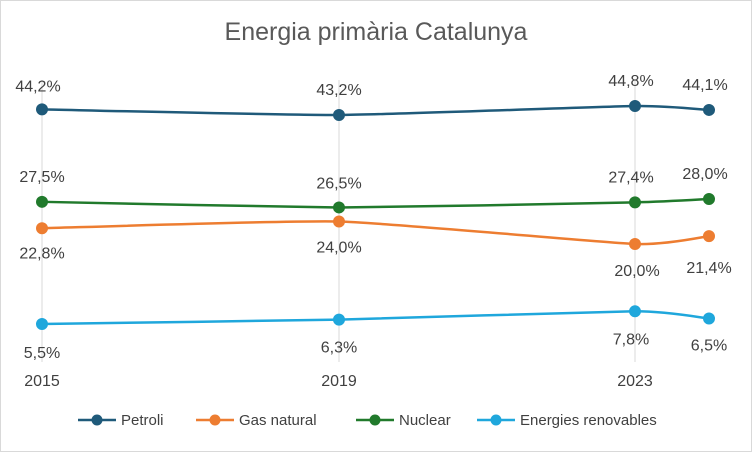 This screenshot has width=752, height=452. What do you see at coordinates (375, 203) in the screenshot?
I see `series-line-nuclear` at bounding box center [375, 203].